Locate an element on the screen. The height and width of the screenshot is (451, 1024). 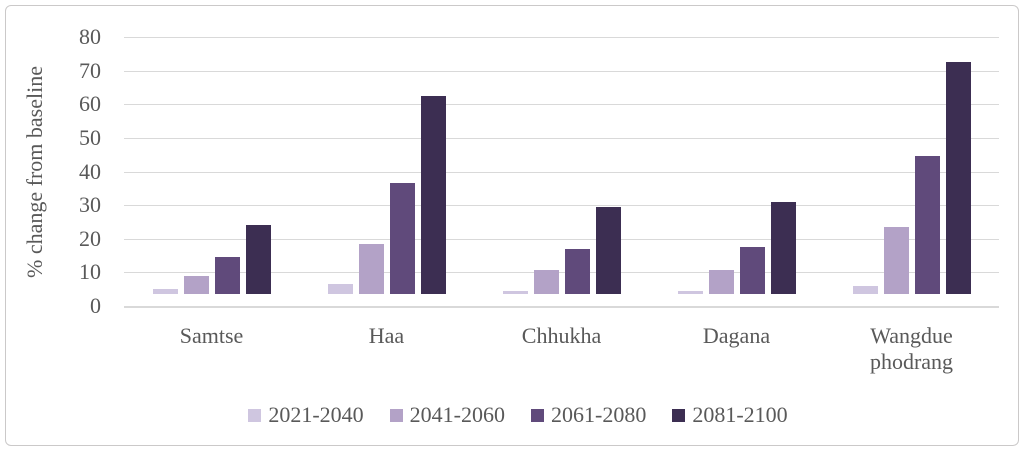
x-category-label: Dagana is located at coordinates (736, 336).